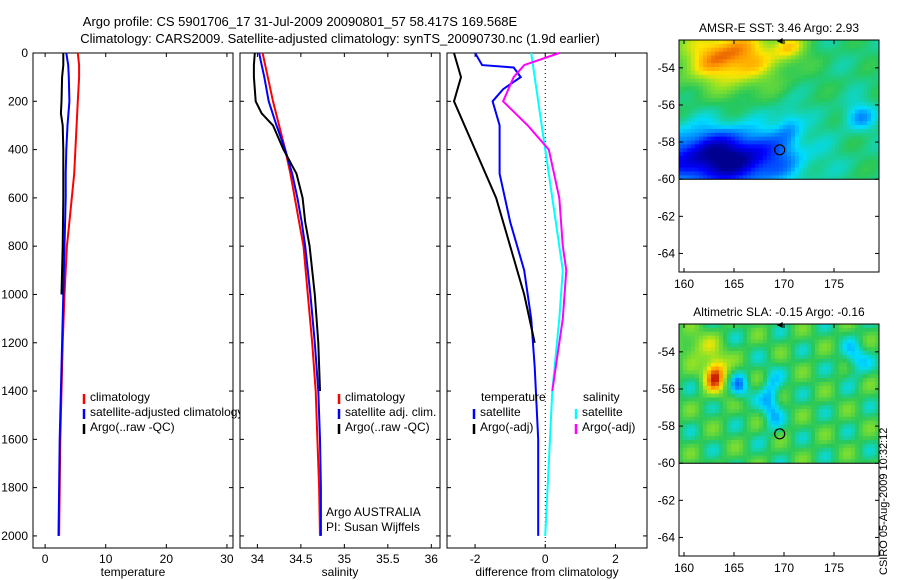 This screenshot has height=580, width=900. What do you see at coordinates (545, 559) in the screenshot?
I see `x-tick-label: 0` at bounding box center [545, 559].